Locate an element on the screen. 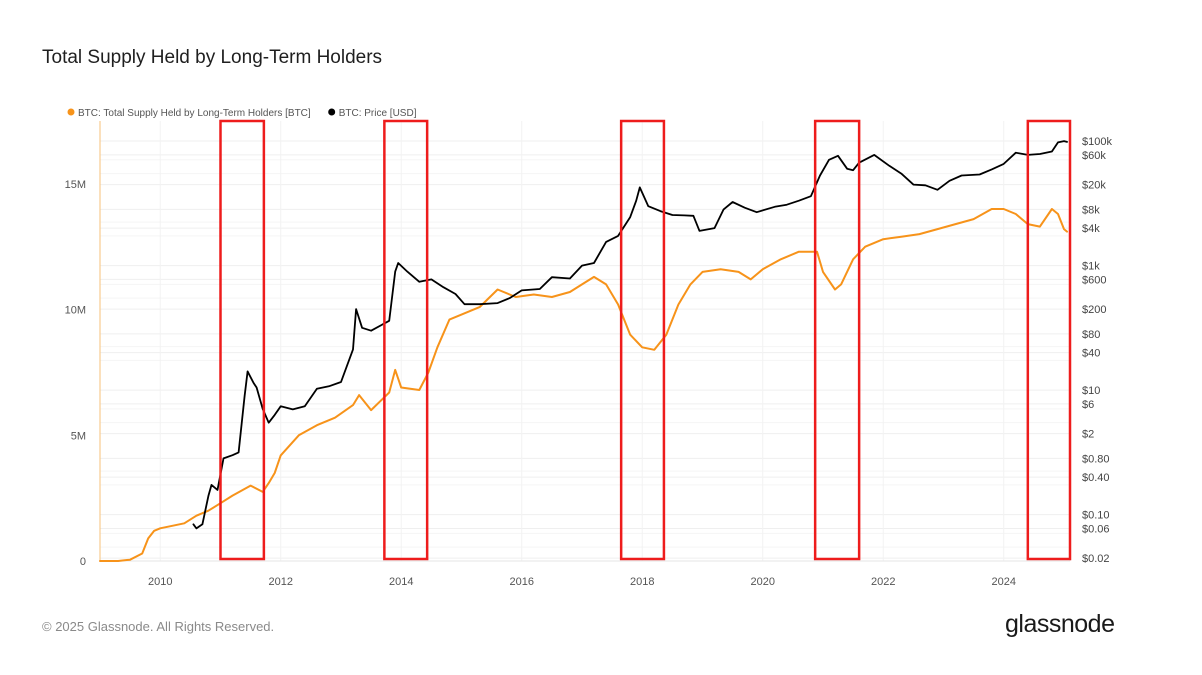 This screenshot has height=675, width=1202. x-tick-label: 2024 is located at coordinates (1003, 582).